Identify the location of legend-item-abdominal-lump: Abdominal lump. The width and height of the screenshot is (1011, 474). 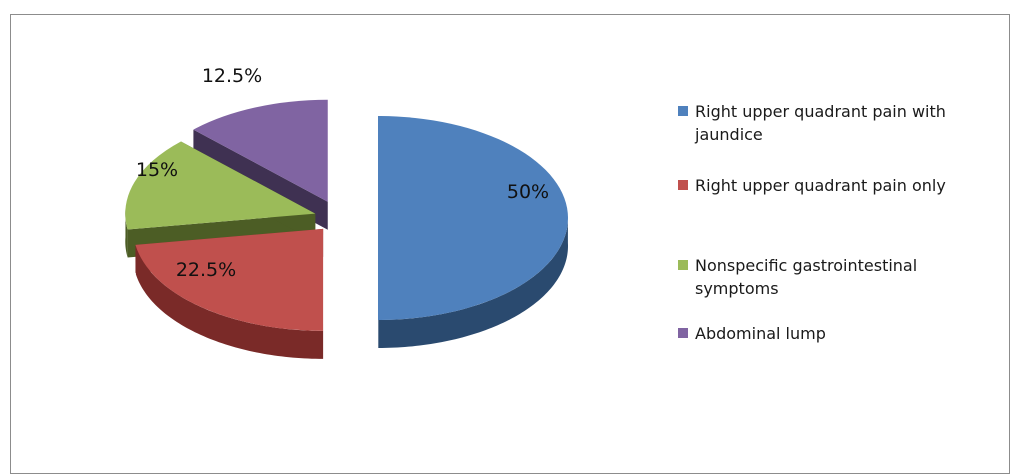
(843, 333).